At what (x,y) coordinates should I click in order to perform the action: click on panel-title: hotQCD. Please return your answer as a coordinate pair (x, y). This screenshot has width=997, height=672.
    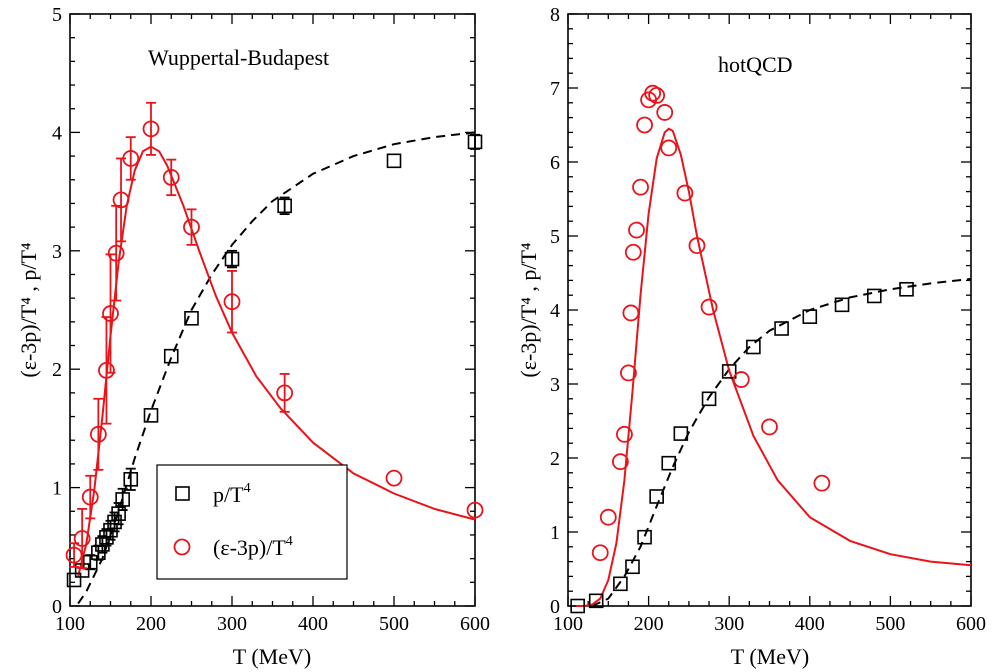
    Looking at the image, I should click on (755, 64).